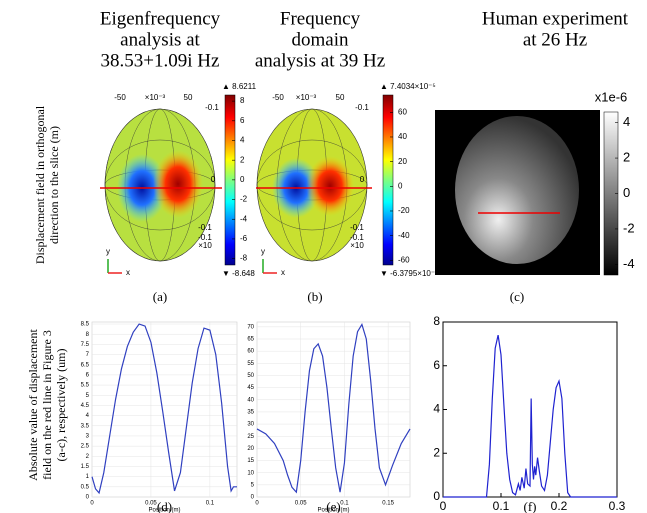 This screenshot has width=647, height=513. Describe the element at coordinates (626, 157) in the screenshot. I see `colorbar-tick-label: 2` at that location.